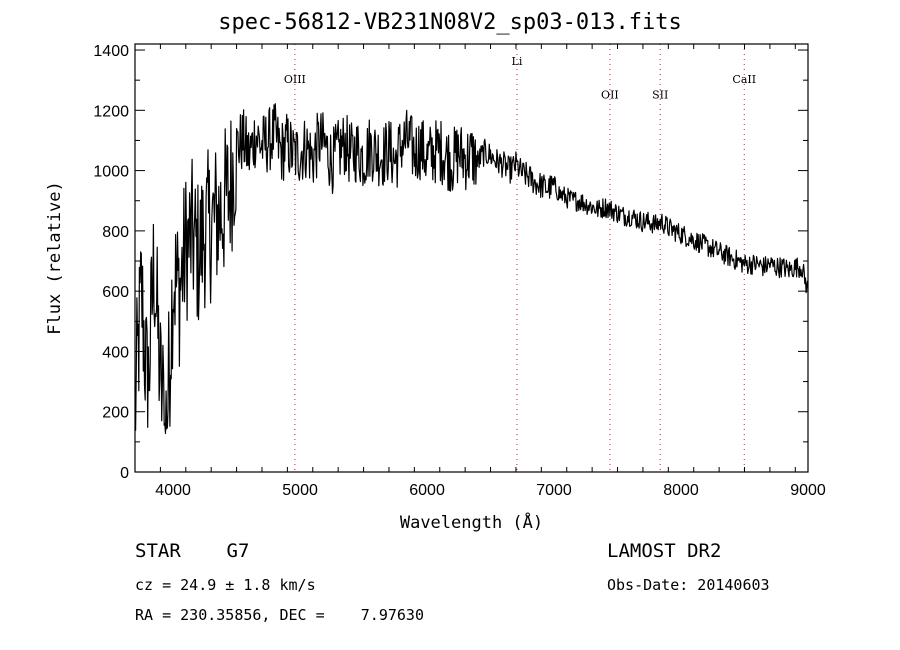 This screenshot has height=650, width=900. Describe the element at coordinates (111, 111) in the screenshot. I see `y-tick-label: 1200` at that location.